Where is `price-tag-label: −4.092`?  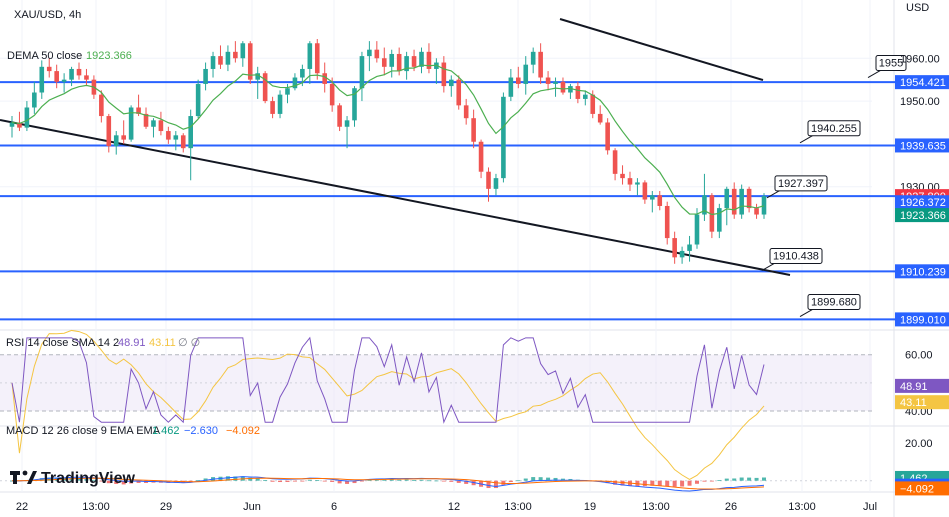 price-tag-label: −4.092 is located at coordinates (917, 489).